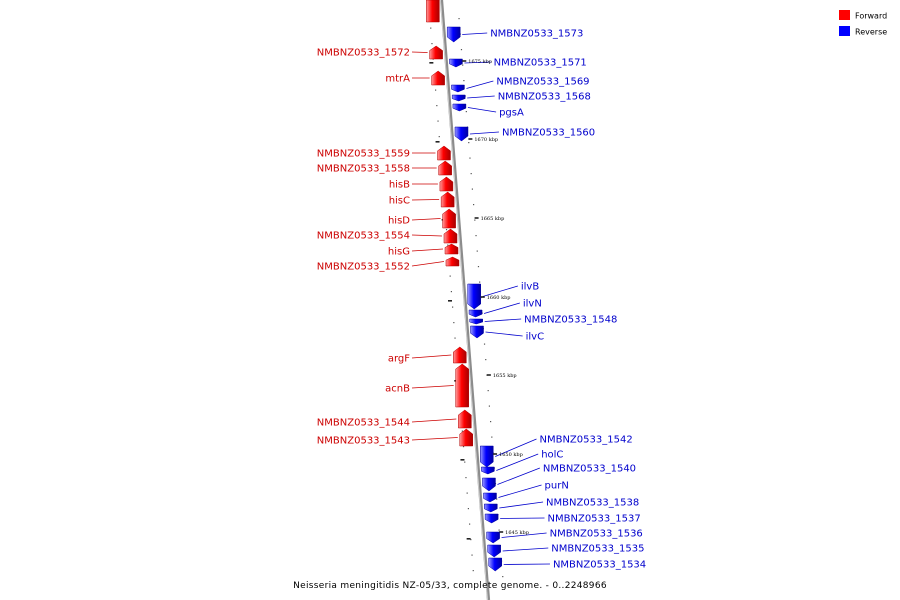 This screenshot has width=900, height=600. What do you see at coordinates (871, 32) in the screenshot?
I see `legend-reverse-label: Reverse` at bounding box center [871, 32].